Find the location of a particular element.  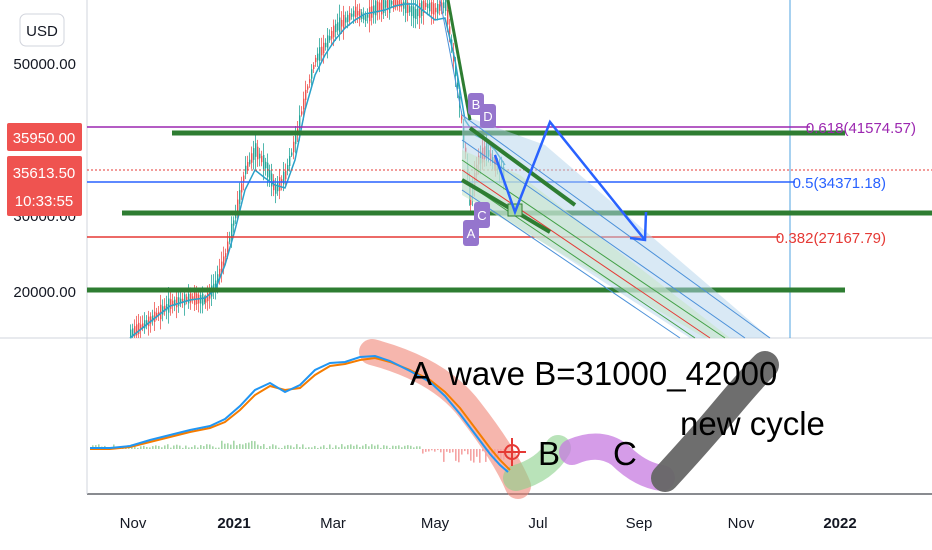

channel-start-line is located at coordinates (451, 58).